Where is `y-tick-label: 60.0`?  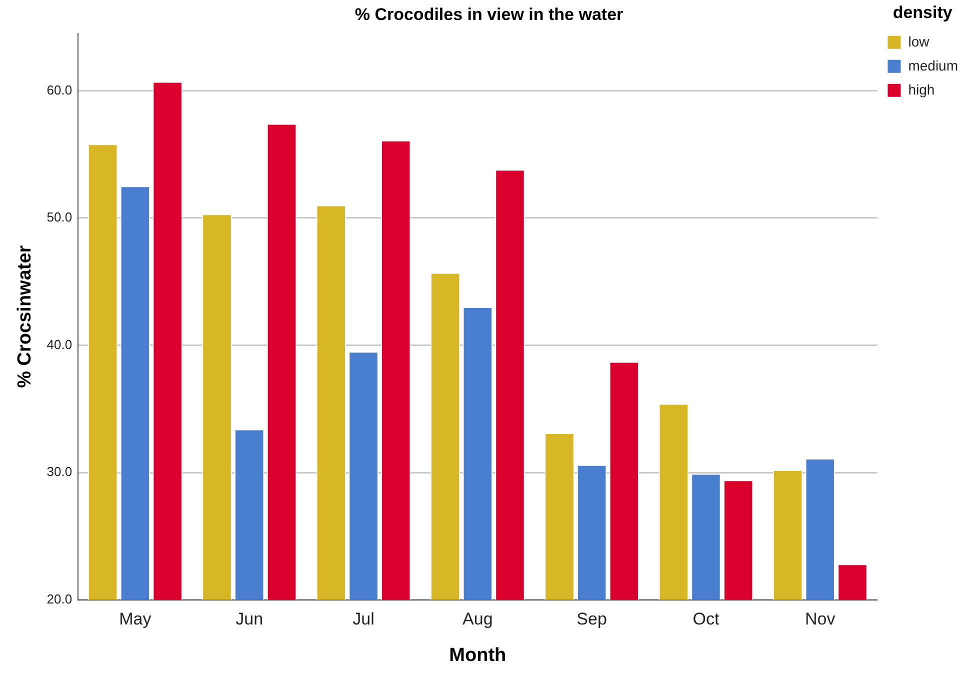
y-tick-label: 60.0 is located at coordinates (59, 90).